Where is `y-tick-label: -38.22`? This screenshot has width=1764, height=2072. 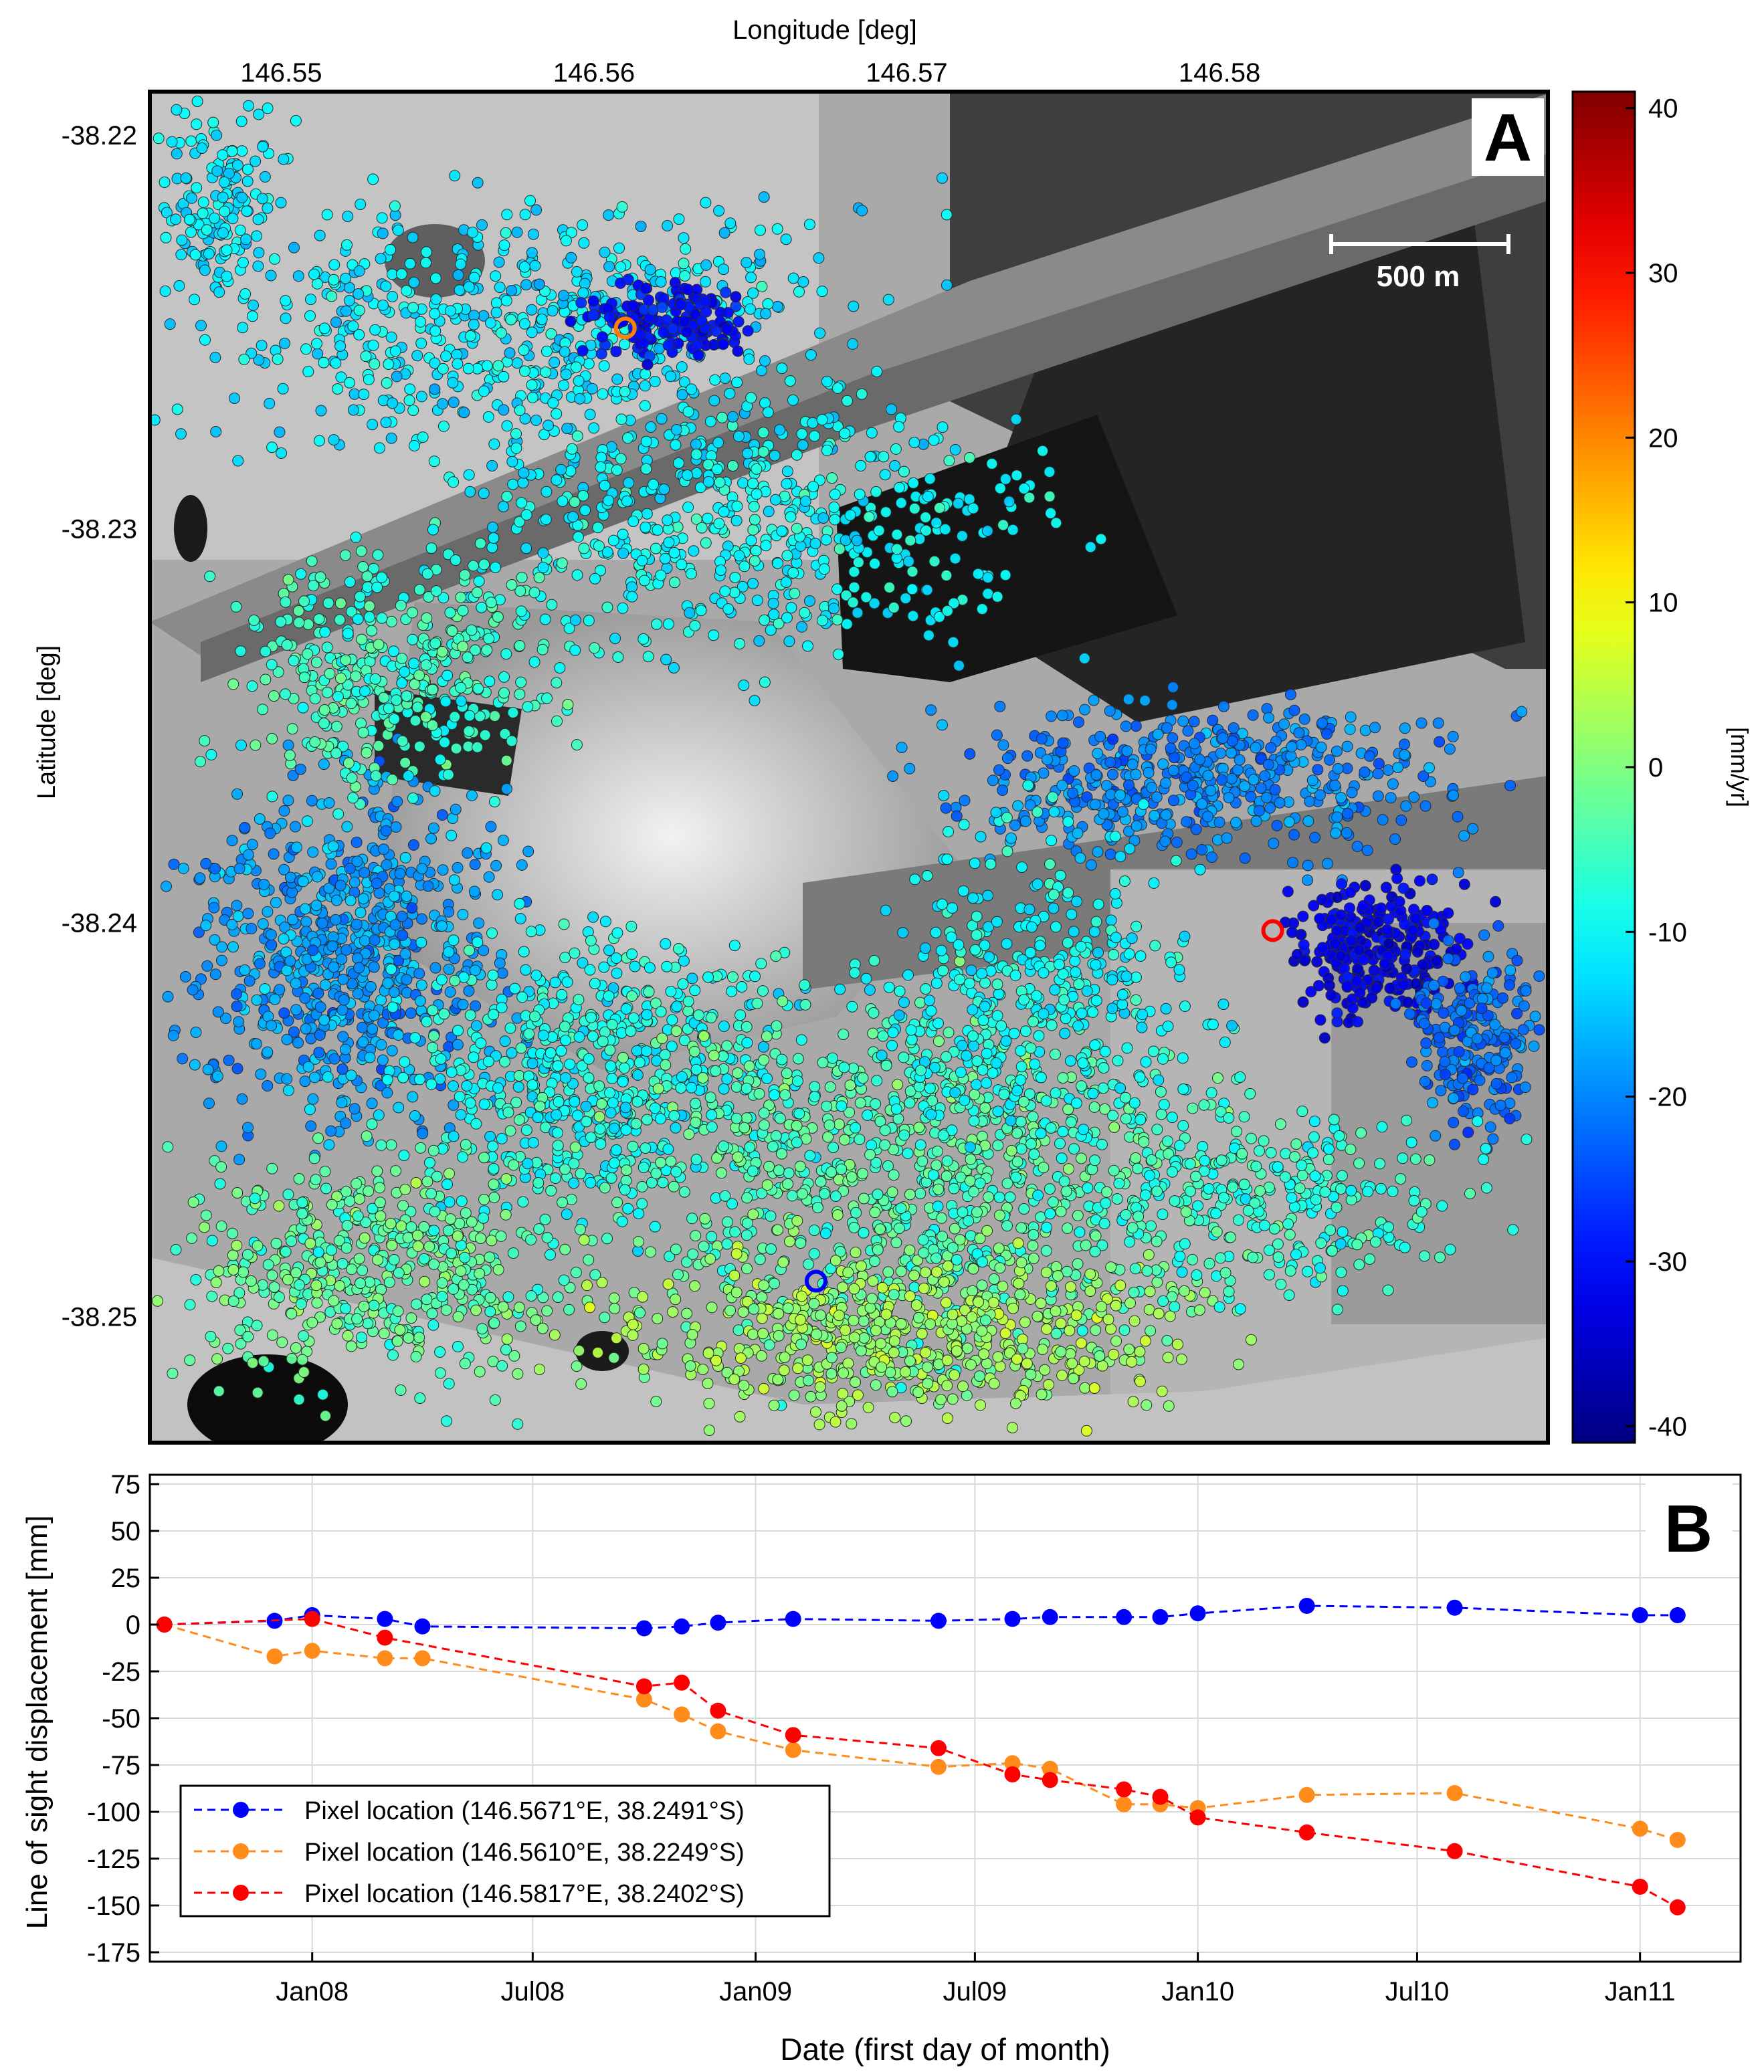 y-tick-label: -38.22 is located at coordinates (99, 135).